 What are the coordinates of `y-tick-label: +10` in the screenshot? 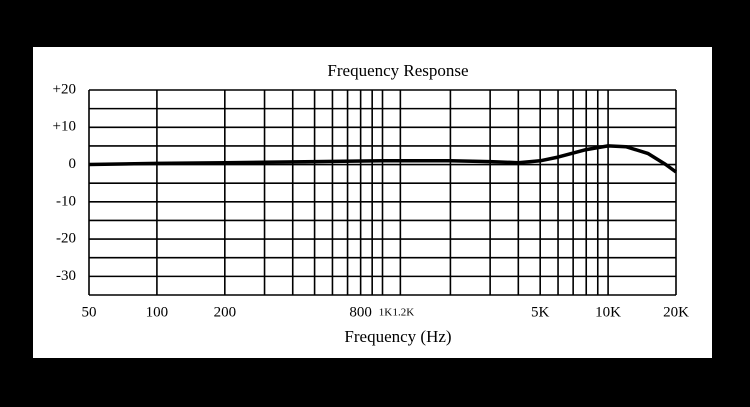 It's located at (64, 127).